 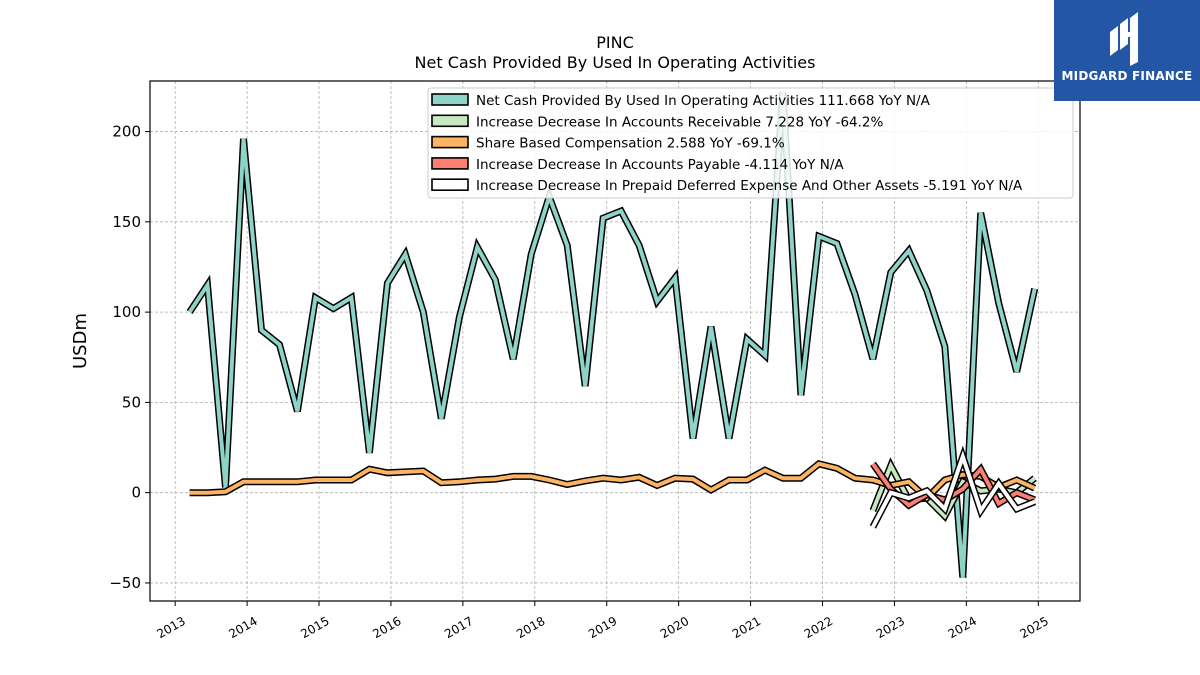 I want to click on x-tick-label: 2018, so click(x=530, y=627).